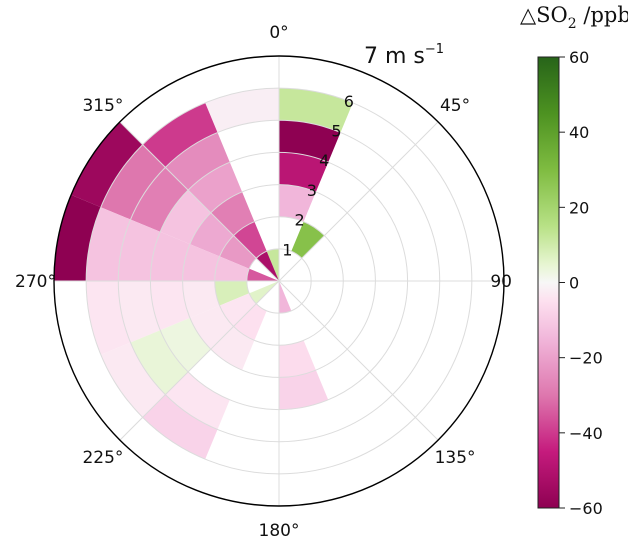 This screenshot has height=543, width=628. What do you see at coordinates (579, 132) in the screenshot?
I see `colorbar-tick-label: 40` at bounding box center [579, 132].